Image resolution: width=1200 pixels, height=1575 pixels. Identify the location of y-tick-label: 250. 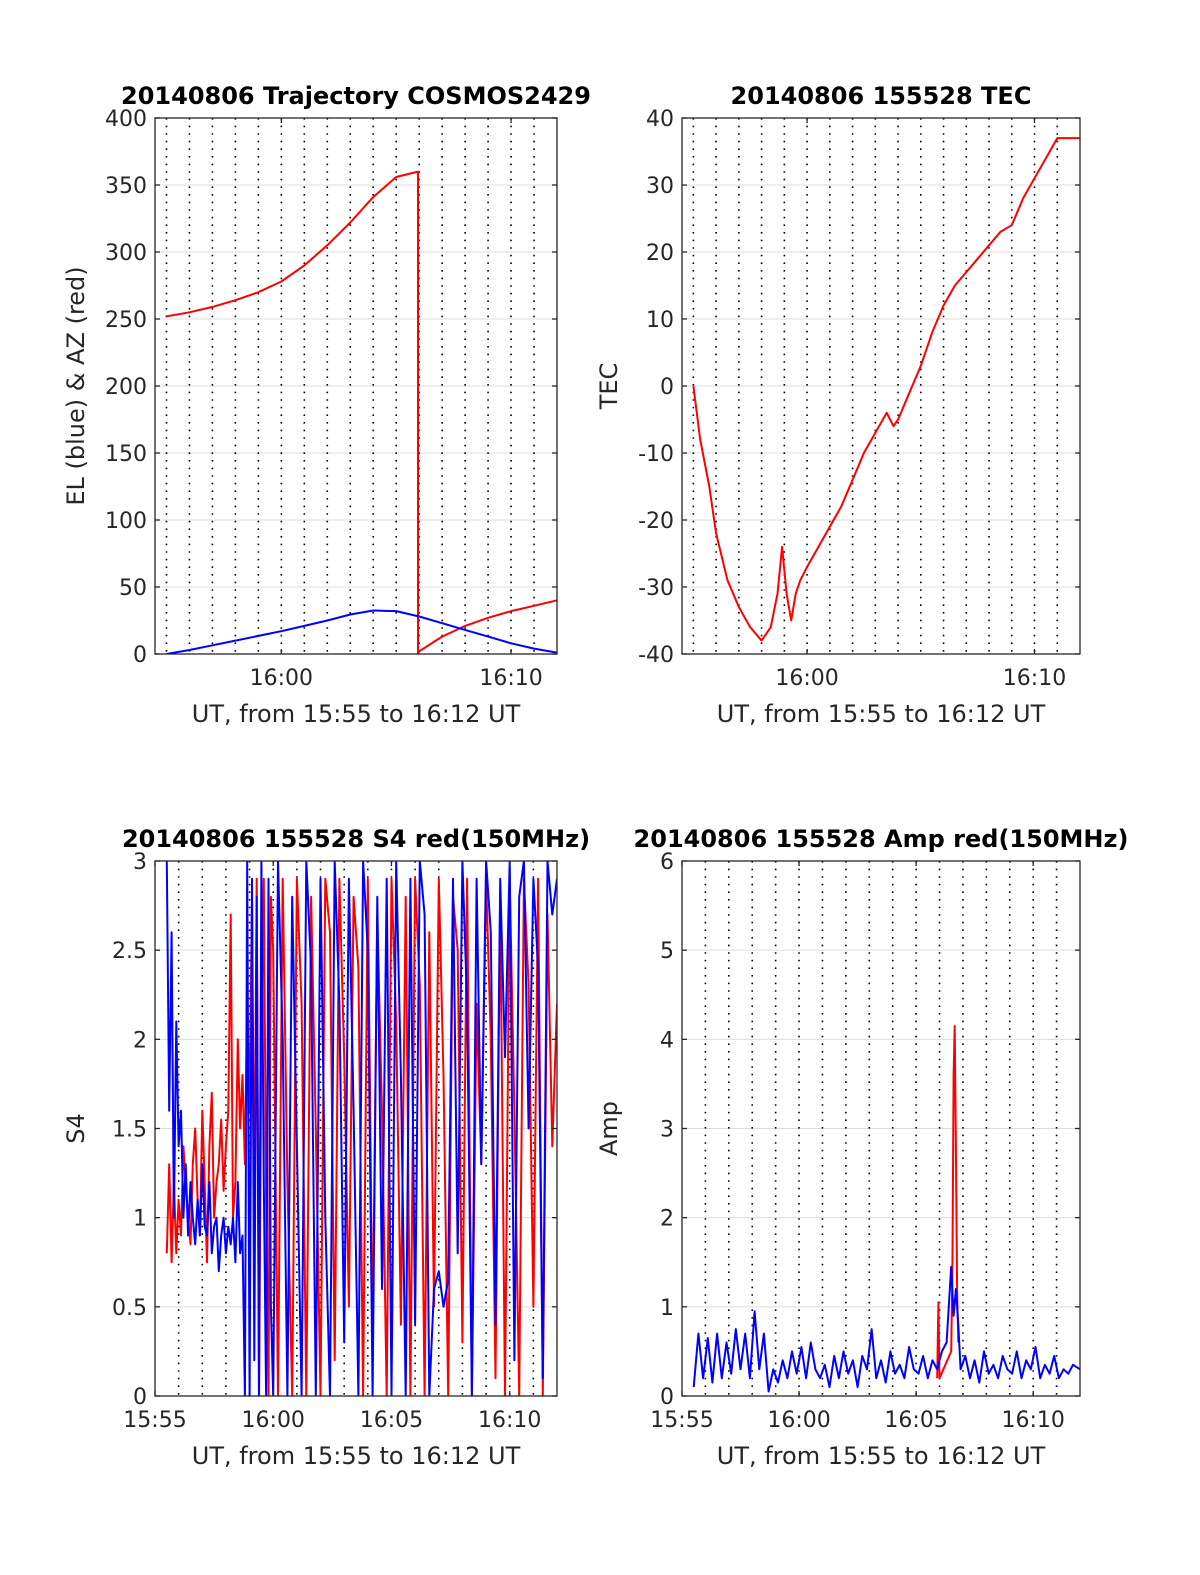
(126, 320).